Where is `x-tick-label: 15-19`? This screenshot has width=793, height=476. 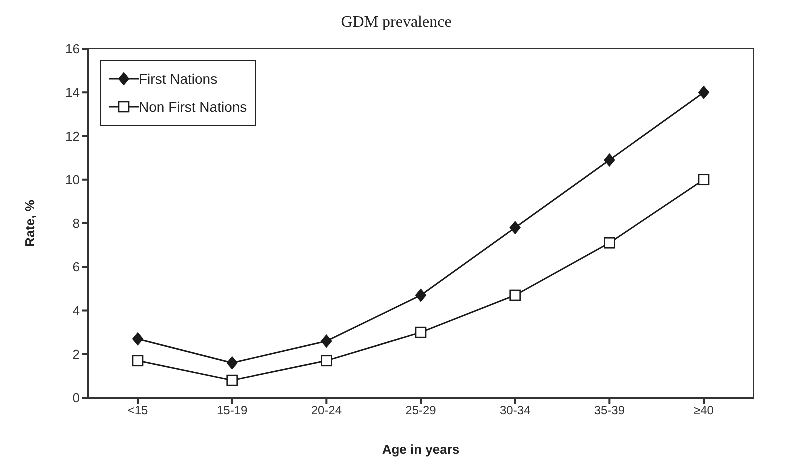 x-tick-label: 15-19 is located at coordinates (232, 411).